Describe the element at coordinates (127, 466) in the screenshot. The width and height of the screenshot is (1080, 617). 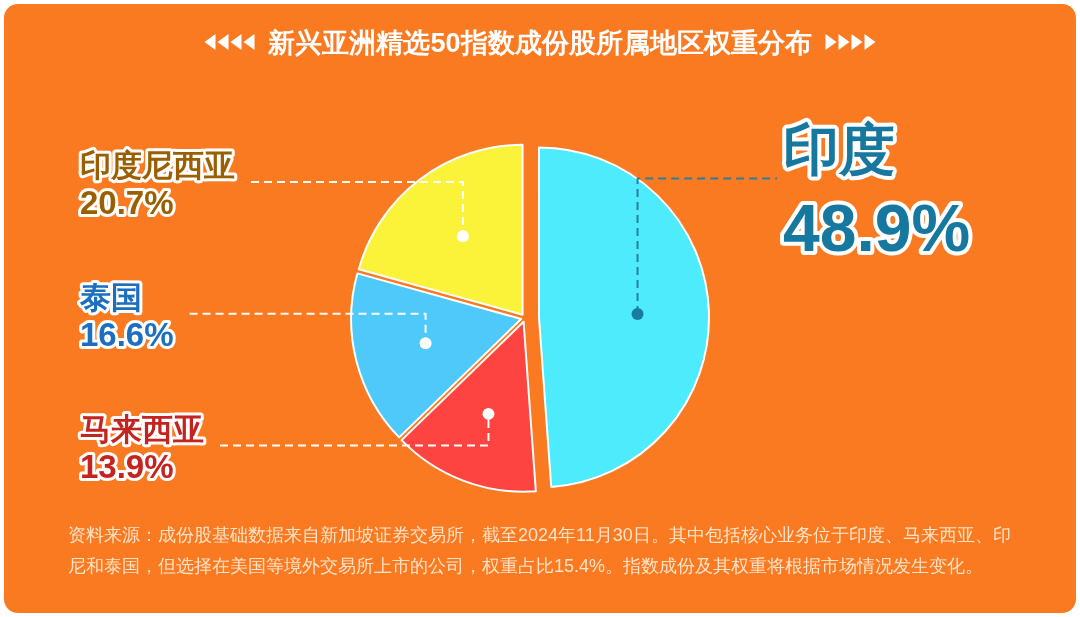
I see `data-label: 13.9%` at that location.